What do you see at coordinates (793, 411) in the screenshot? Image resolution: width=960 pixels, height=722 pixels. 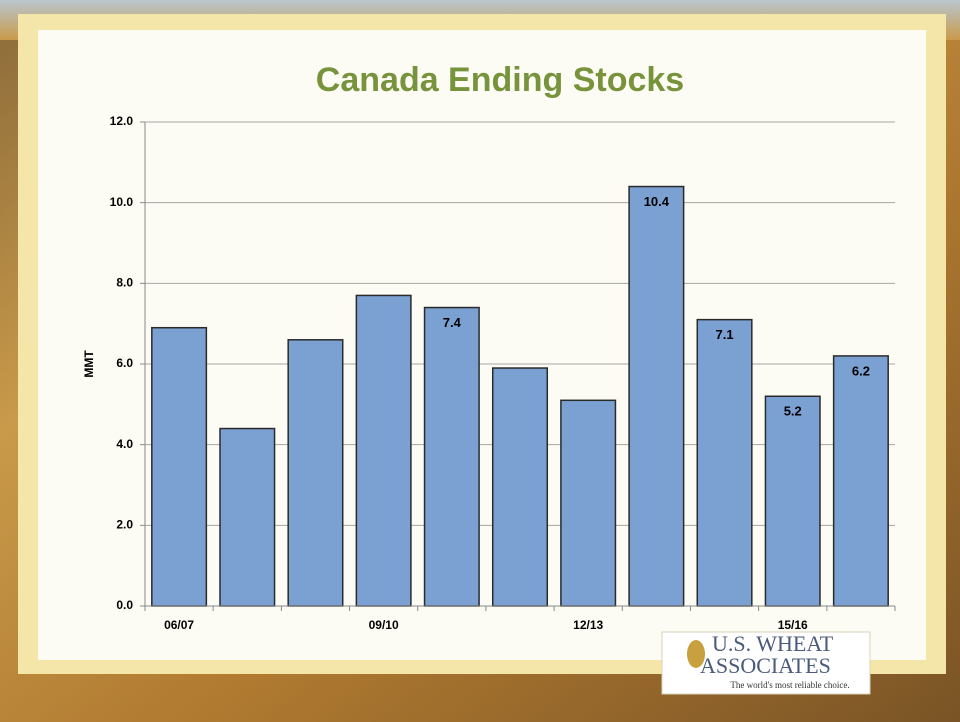 I see `data-label: 5.2` at bounding box center [793, 411].